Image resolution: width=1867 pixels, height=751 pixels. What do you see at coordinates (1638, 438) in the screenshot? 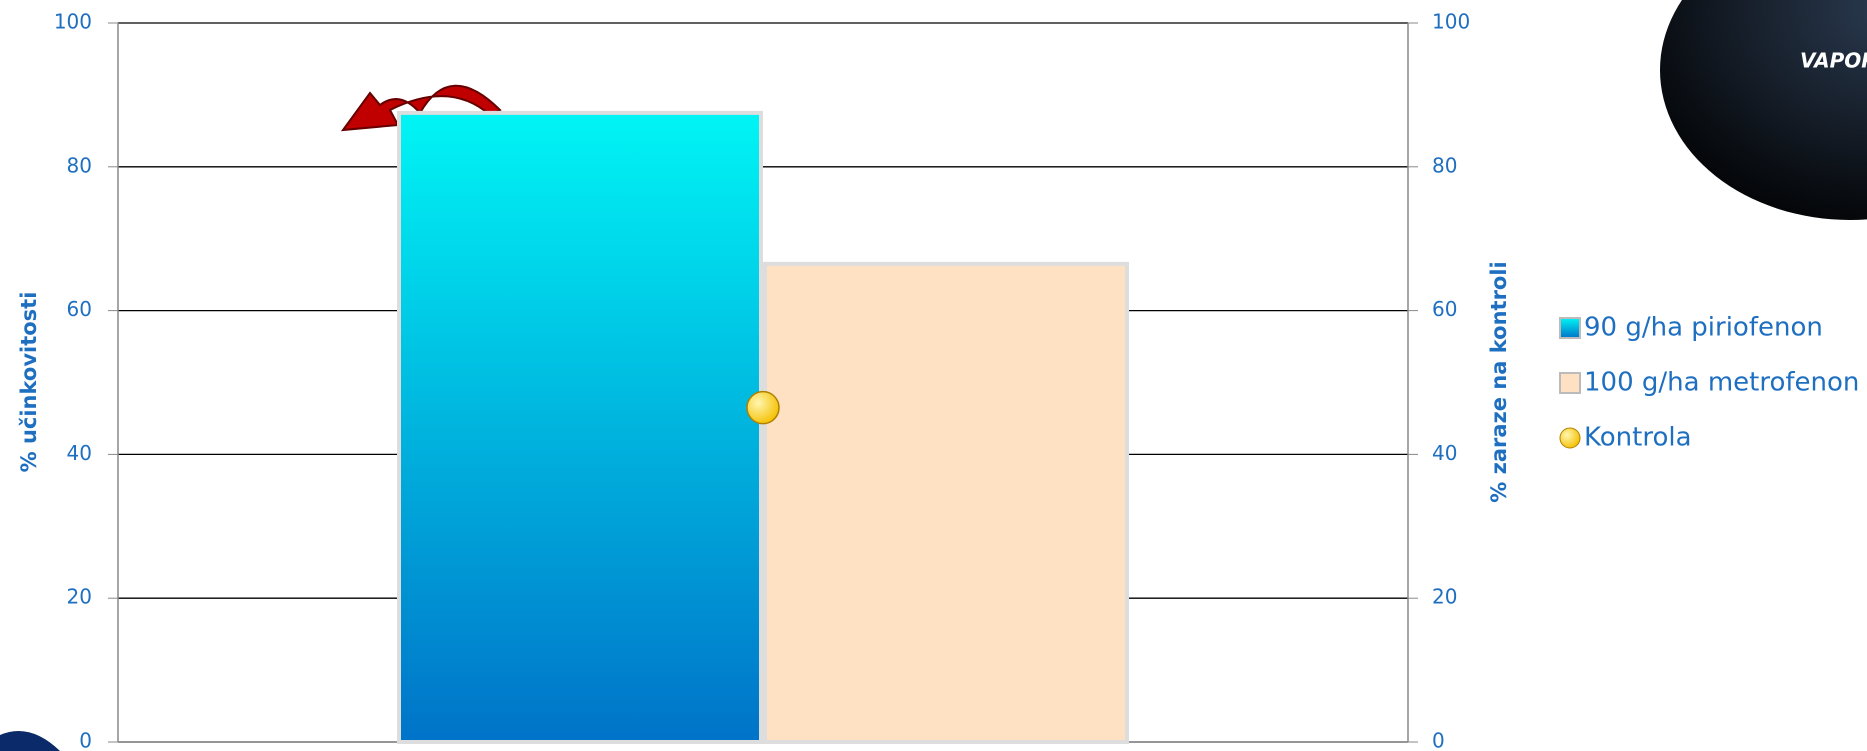
I see `legend-label: Kontrola` at bounding box center [1638, 438].